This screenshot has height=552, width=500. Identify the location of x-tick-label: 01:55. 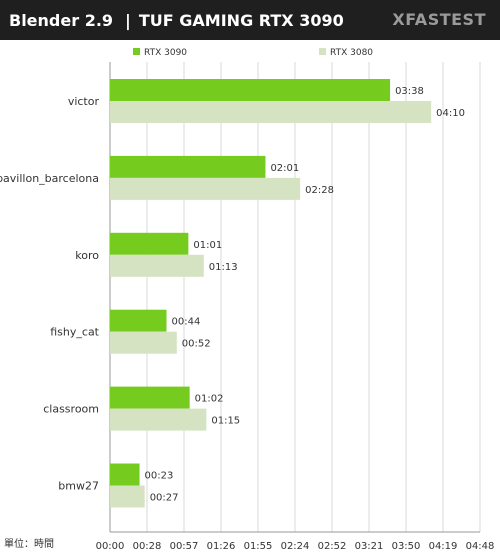
(258, 546).